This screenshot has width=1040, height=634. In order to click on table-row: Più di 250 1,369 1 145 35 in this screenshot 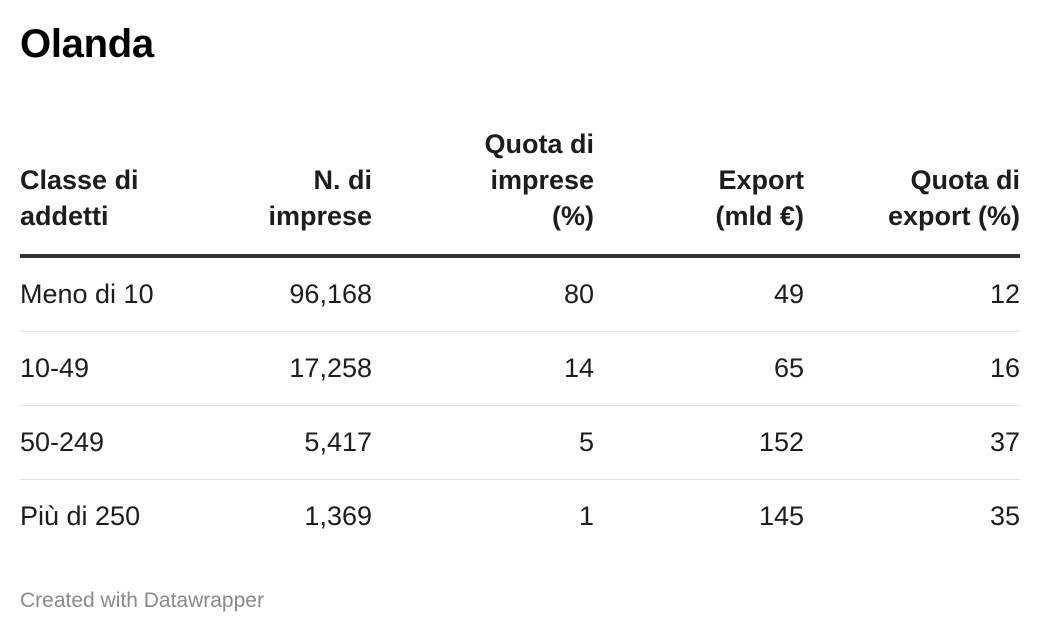, I will do `click(520, 517)`.